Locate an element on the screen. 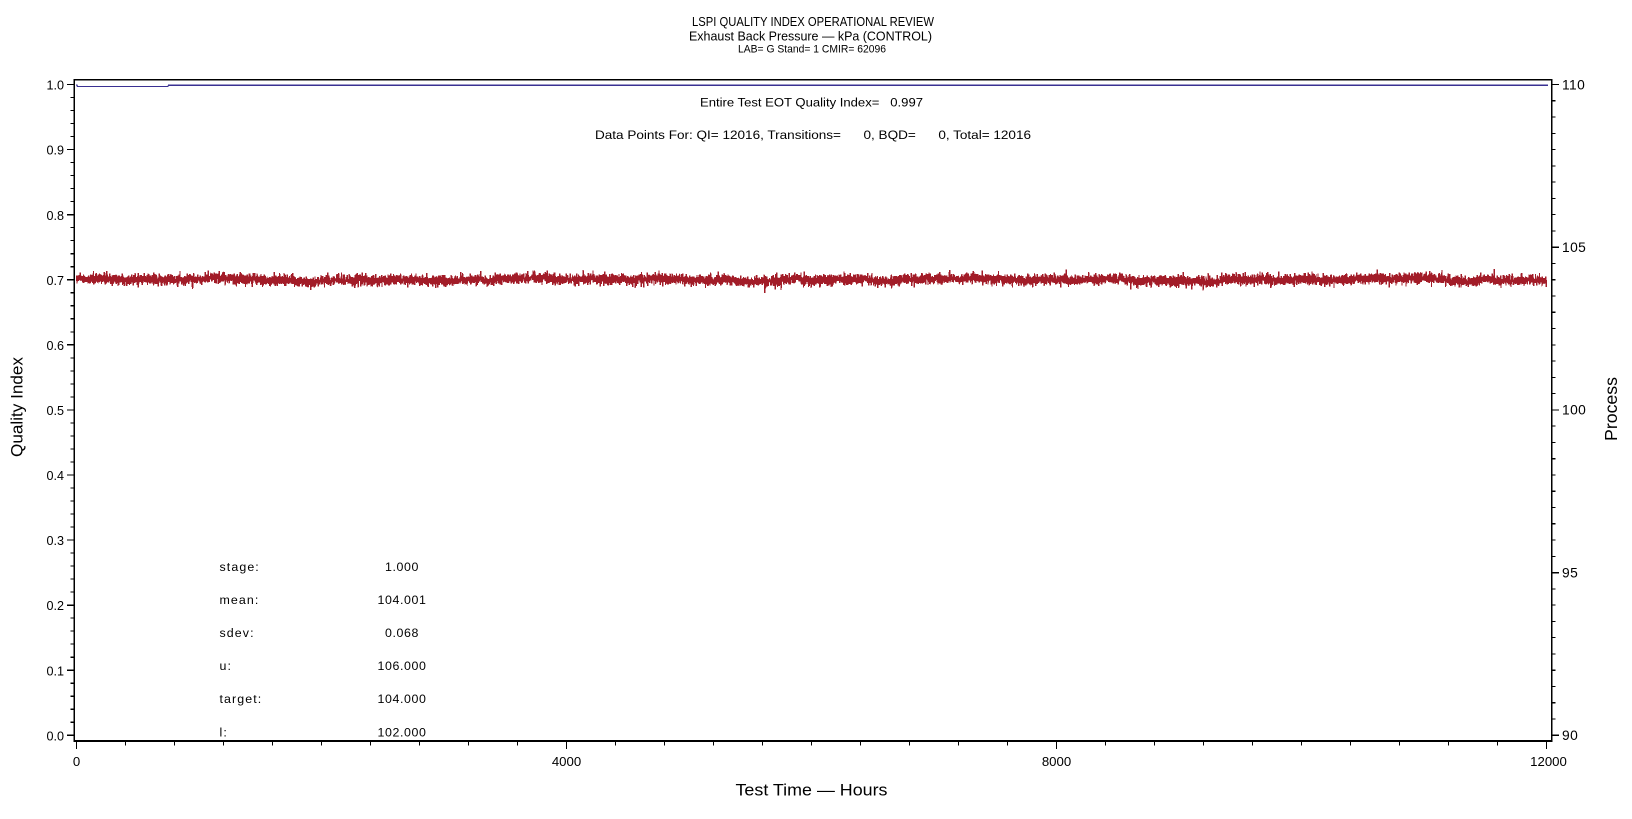 The width and height of the screenshot is (1632, 819). svg-text: 0.9 is located at coordinates (55, 151).